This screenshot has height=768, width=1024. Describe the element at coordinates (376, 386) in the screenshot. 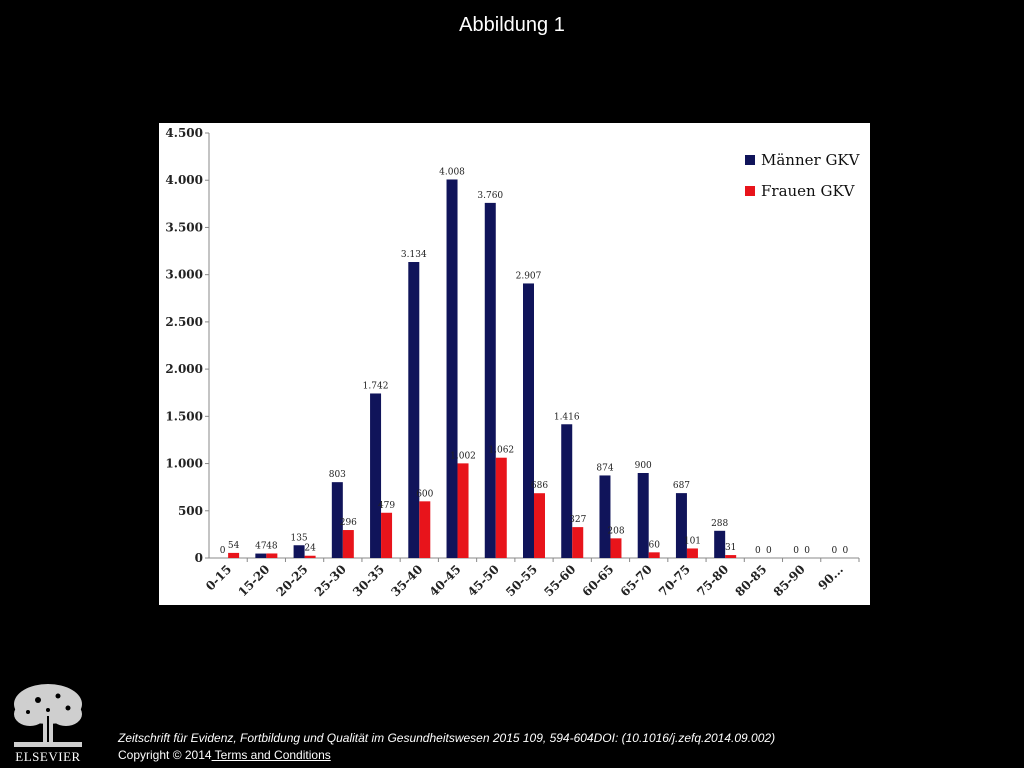

I see `data-label-maenner: 1.742` at that location.